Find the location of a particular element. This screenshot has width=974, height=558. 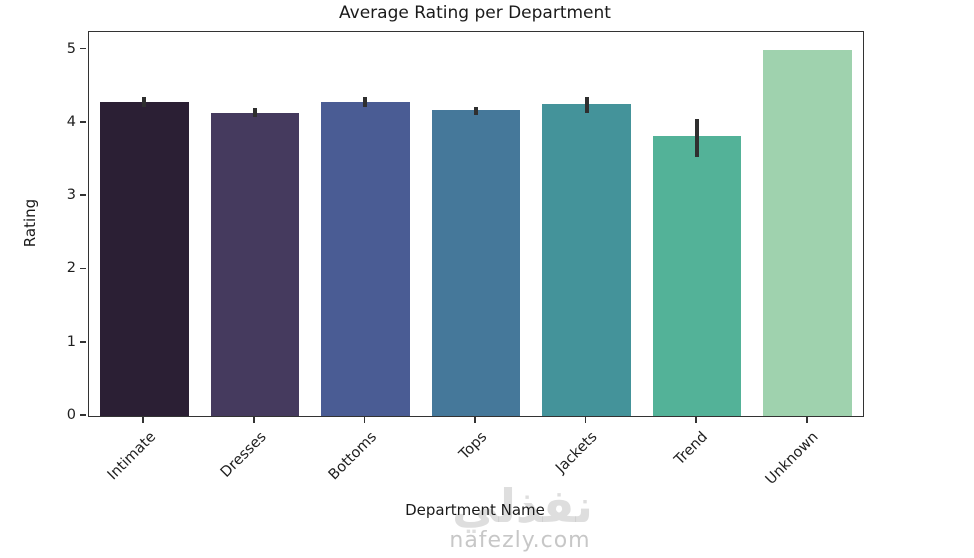

x-tick-label-jackets: Jackets is located at coordinates (577, 453).